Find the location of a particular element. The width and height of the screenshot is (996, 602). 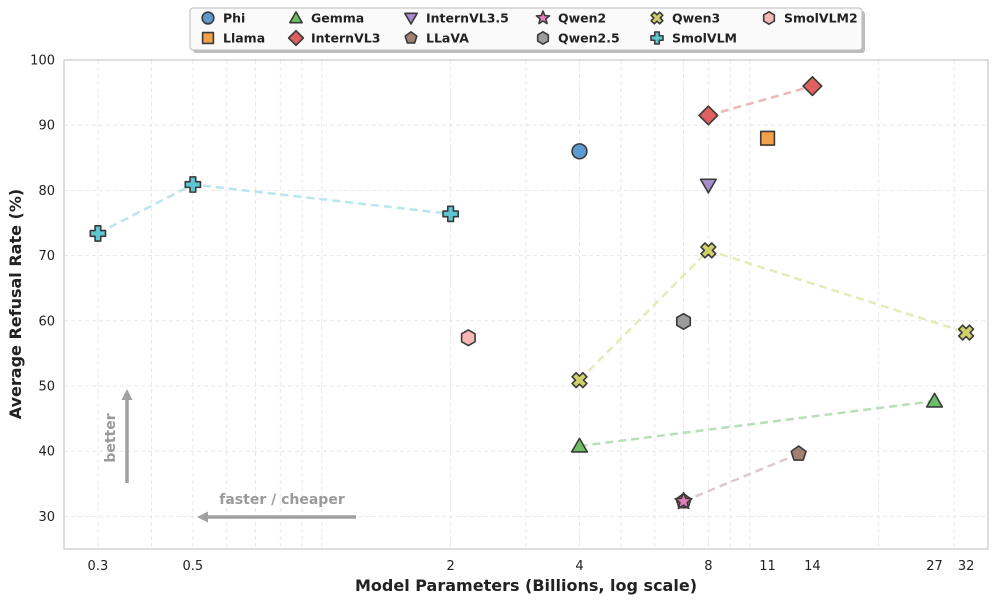

internvl3-connector is located at coordinates (760, 100).